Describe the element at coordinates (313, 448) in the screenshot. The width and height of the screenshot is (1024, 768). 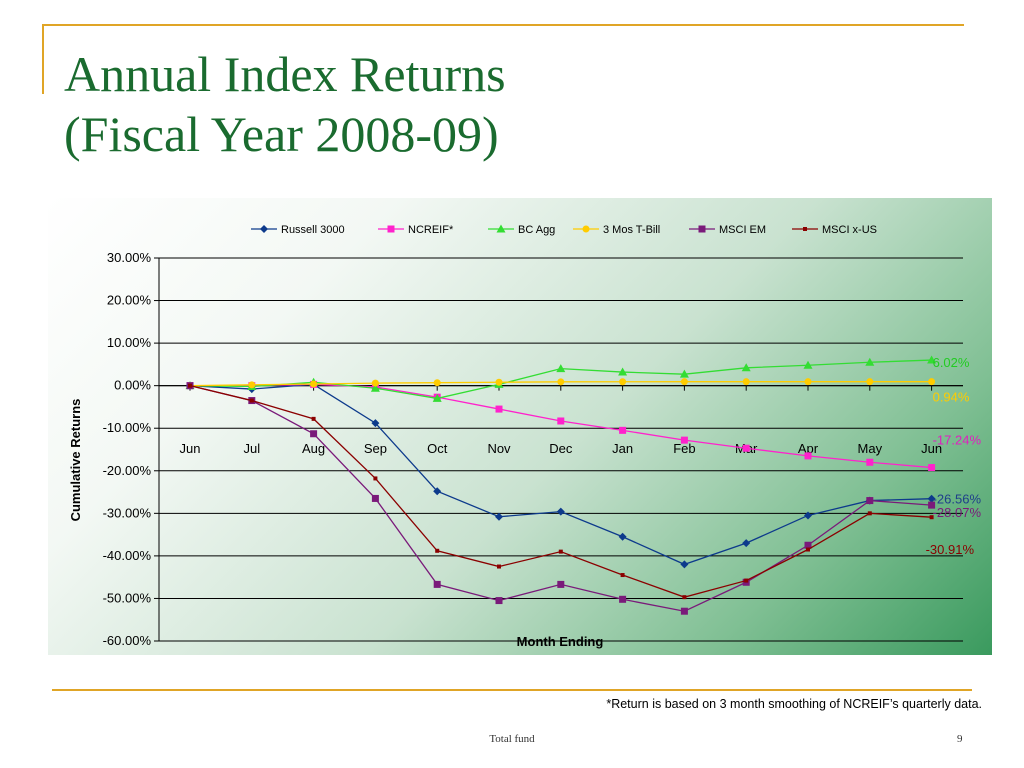
I see `x-tick-label: Aug` at that location.